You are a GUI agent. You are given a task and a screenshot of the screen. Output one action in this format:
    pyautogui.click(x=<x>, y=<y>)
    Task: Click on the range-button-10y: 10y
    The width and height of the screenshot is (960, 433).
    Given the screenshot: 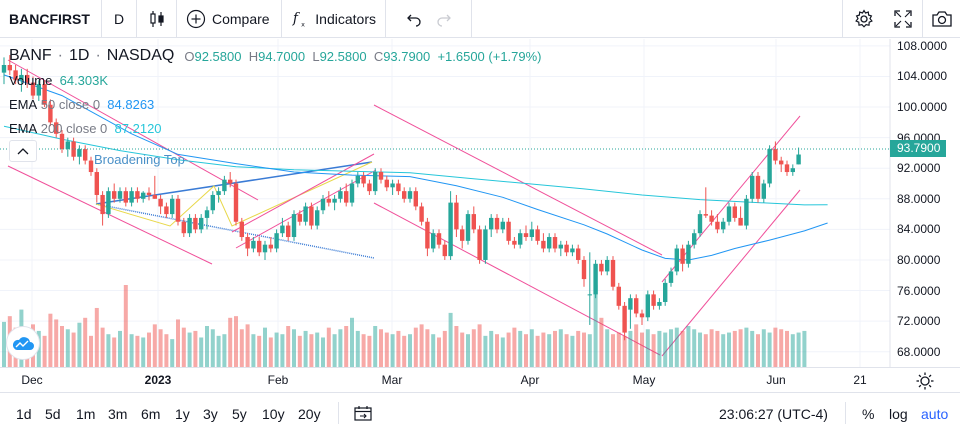 What is the action you would take?
    pyautogui.click(x=273, y=414)
    